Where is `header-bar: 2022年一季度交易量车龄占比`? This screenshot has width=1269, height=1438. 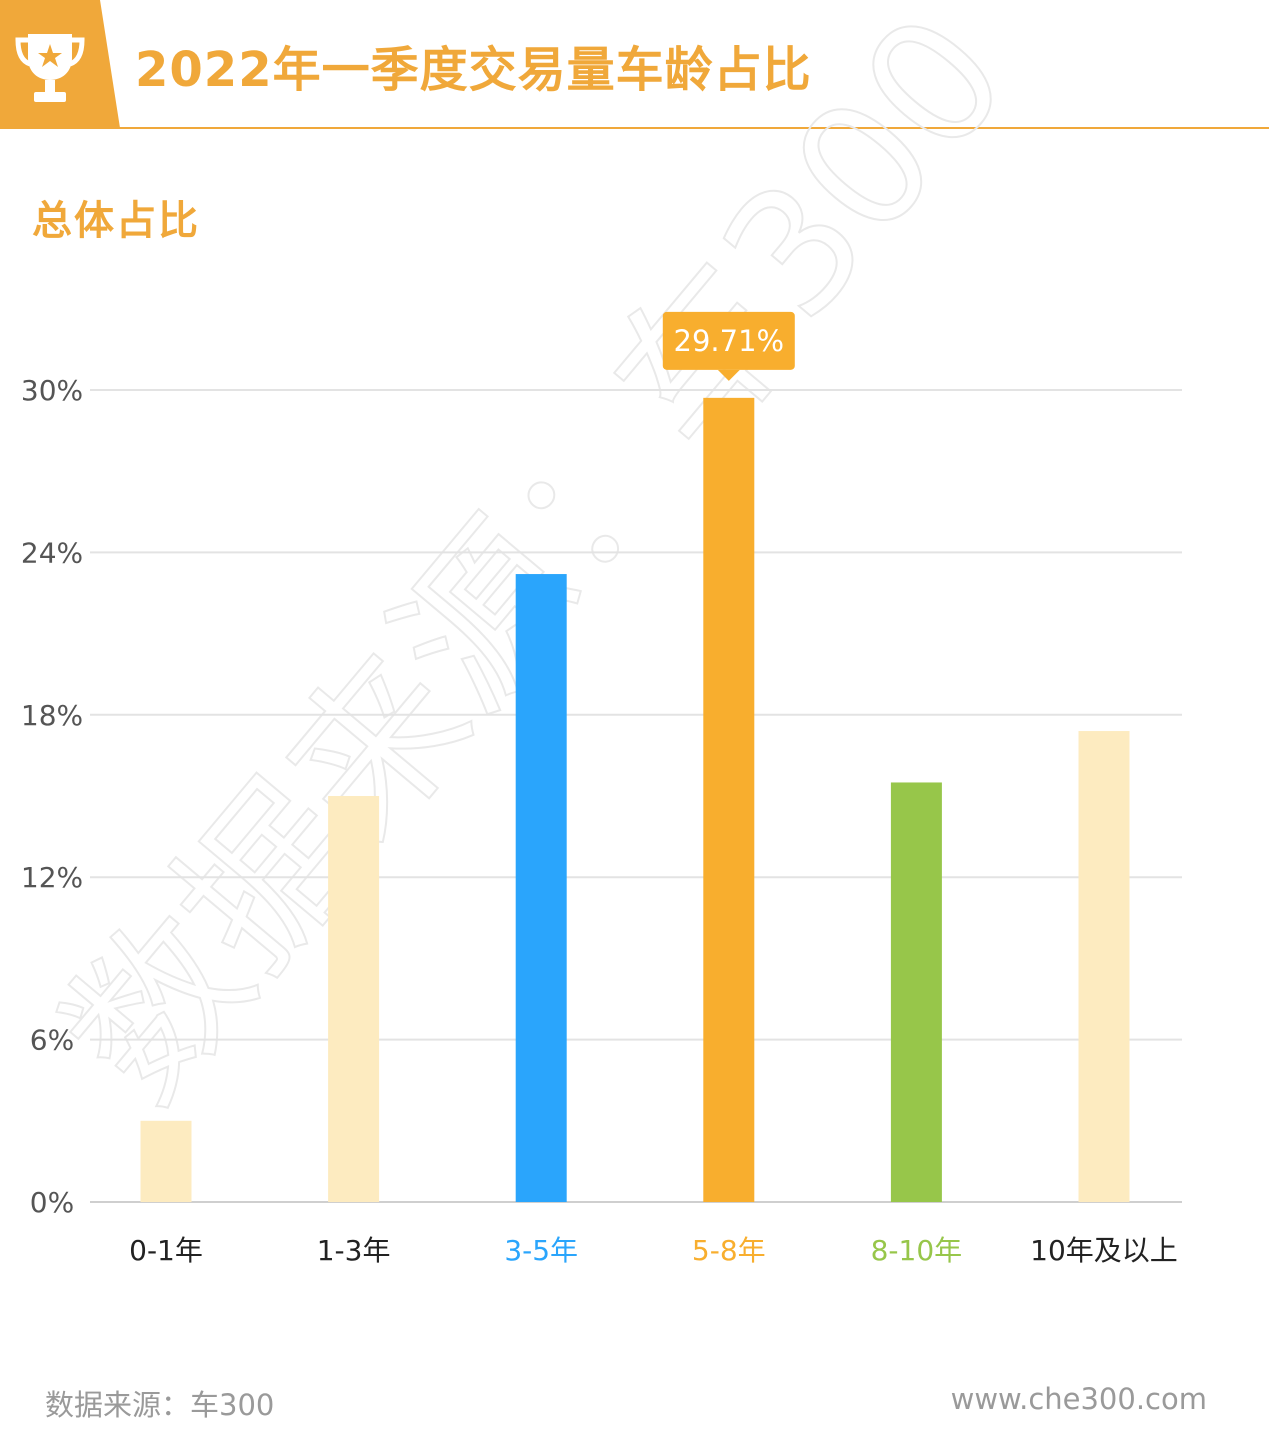 header-bar: 2022年一季度交易量车龄占比 is located at coordinates (634, 65).